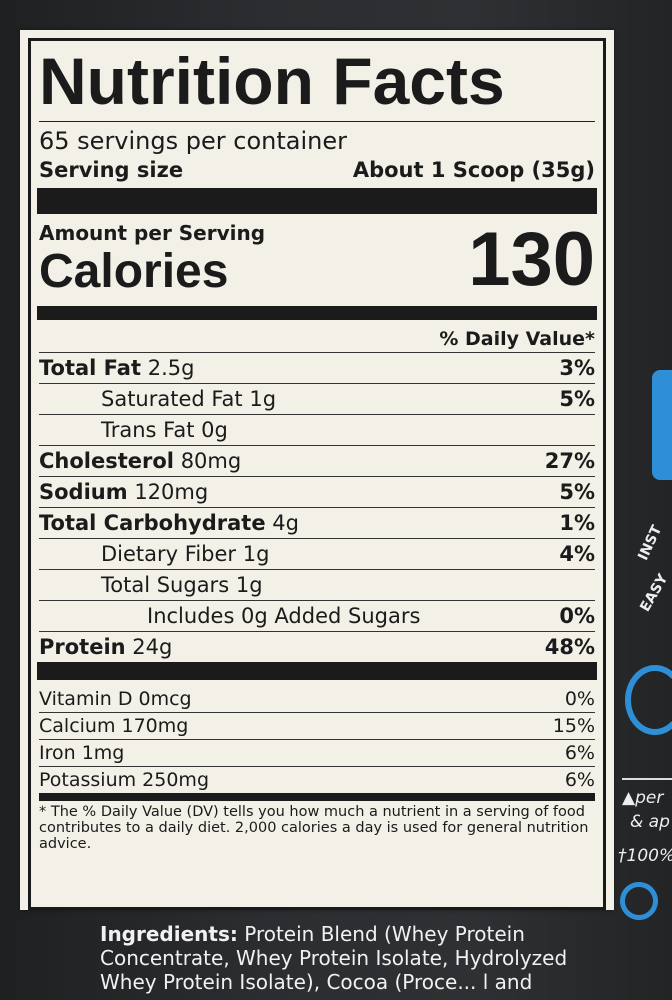  I want to click on blue-graphic-shape, so click(662, 425).